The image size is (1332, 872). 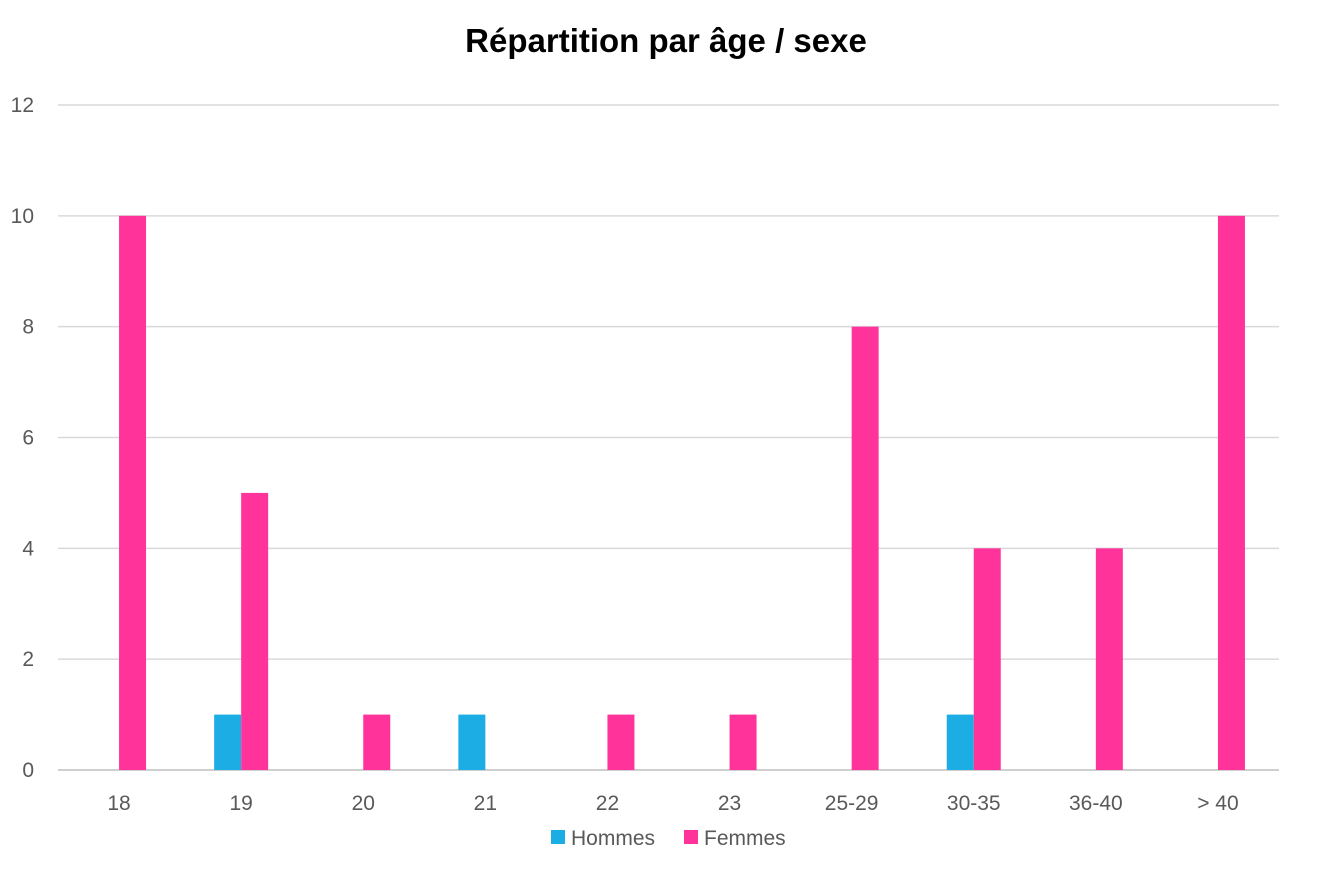 I want to click on x-axis-ticks: 18 19 20 21 22 23 25-29 30-35 36-40 > 40, so click(x=672, y=803).